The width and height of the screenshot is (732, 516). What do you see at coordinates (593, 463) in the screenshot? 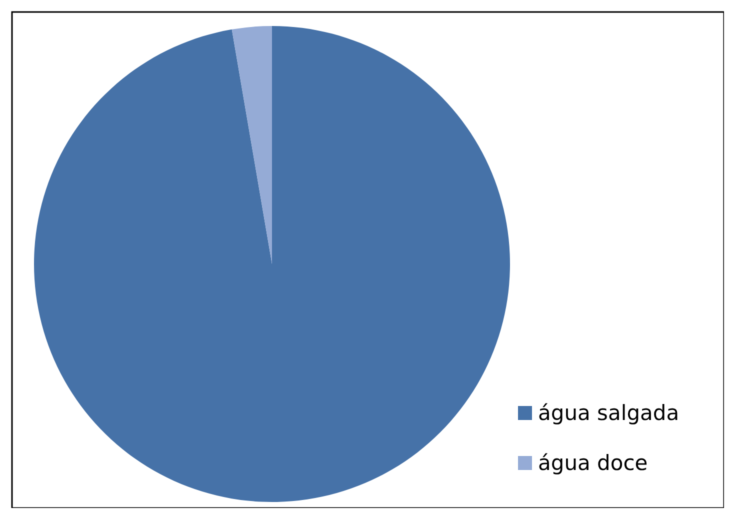
I see `legend-label: água doce` at bounding box center [593, 463].